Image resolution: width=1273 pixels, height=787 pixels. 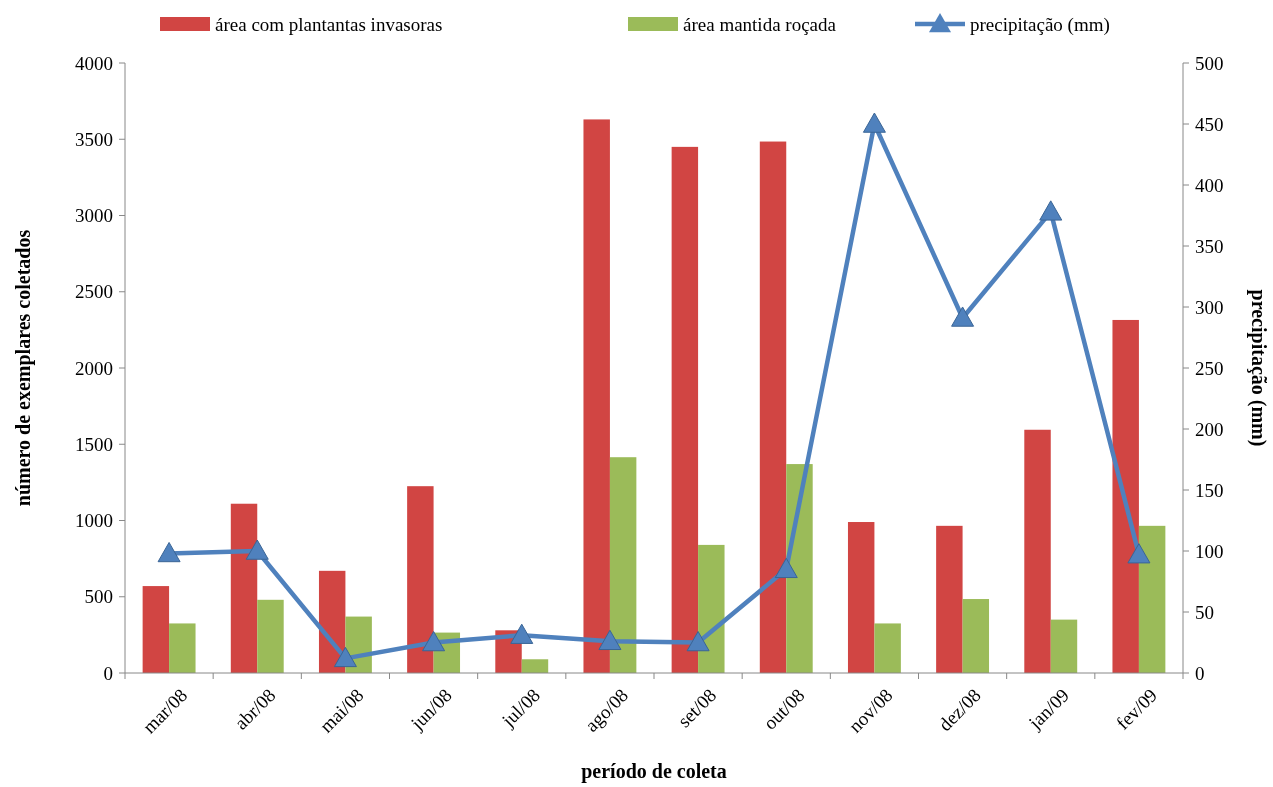 What do you see at coordinates (1209, 551) in the screenshot?
I see `y2-tick-label: 100` at bounding box center [1209, 551].